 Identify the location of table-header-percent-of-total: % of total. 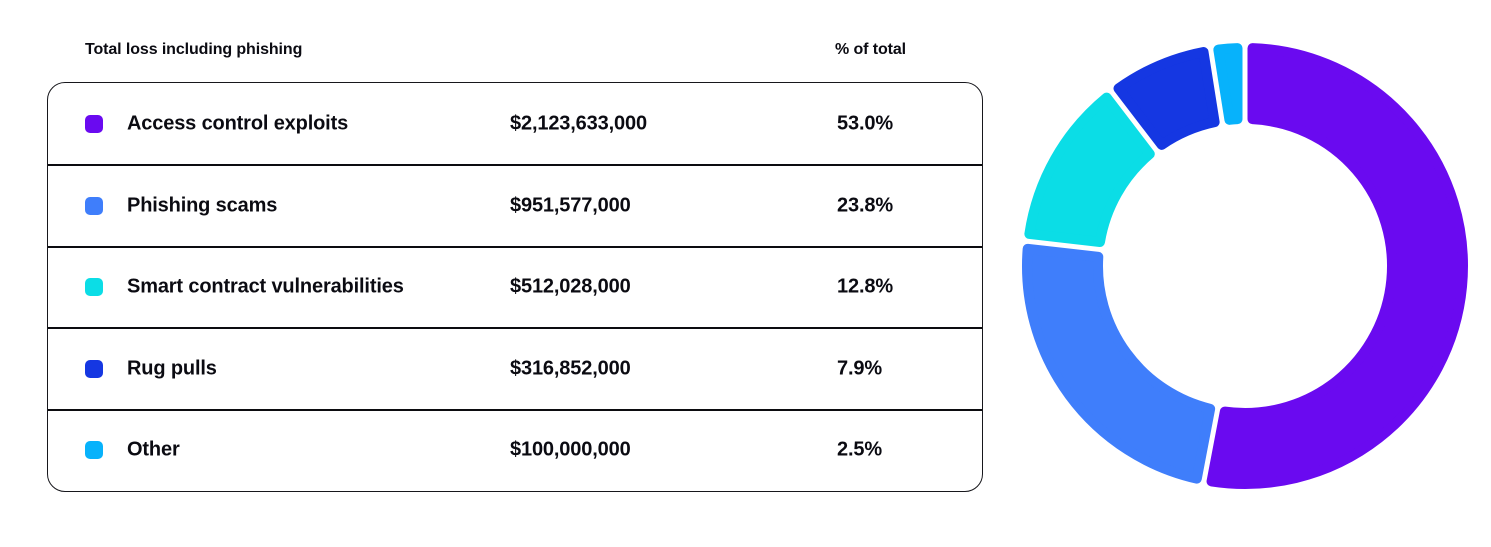
(870, 49).